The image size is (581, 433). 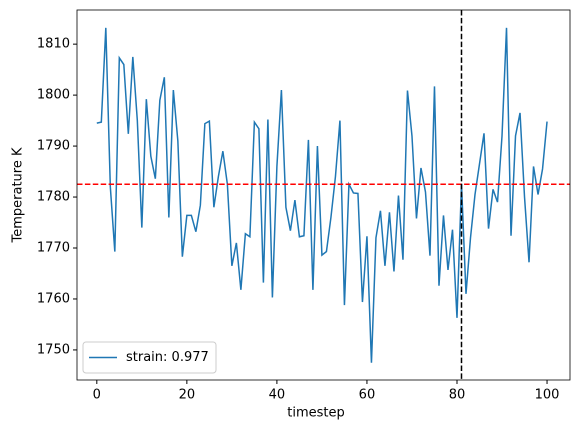 What do you see at coordinates (187, 395) in the screenshot?
I see `x-tick-label: 20` at bounding box center [187, 395].